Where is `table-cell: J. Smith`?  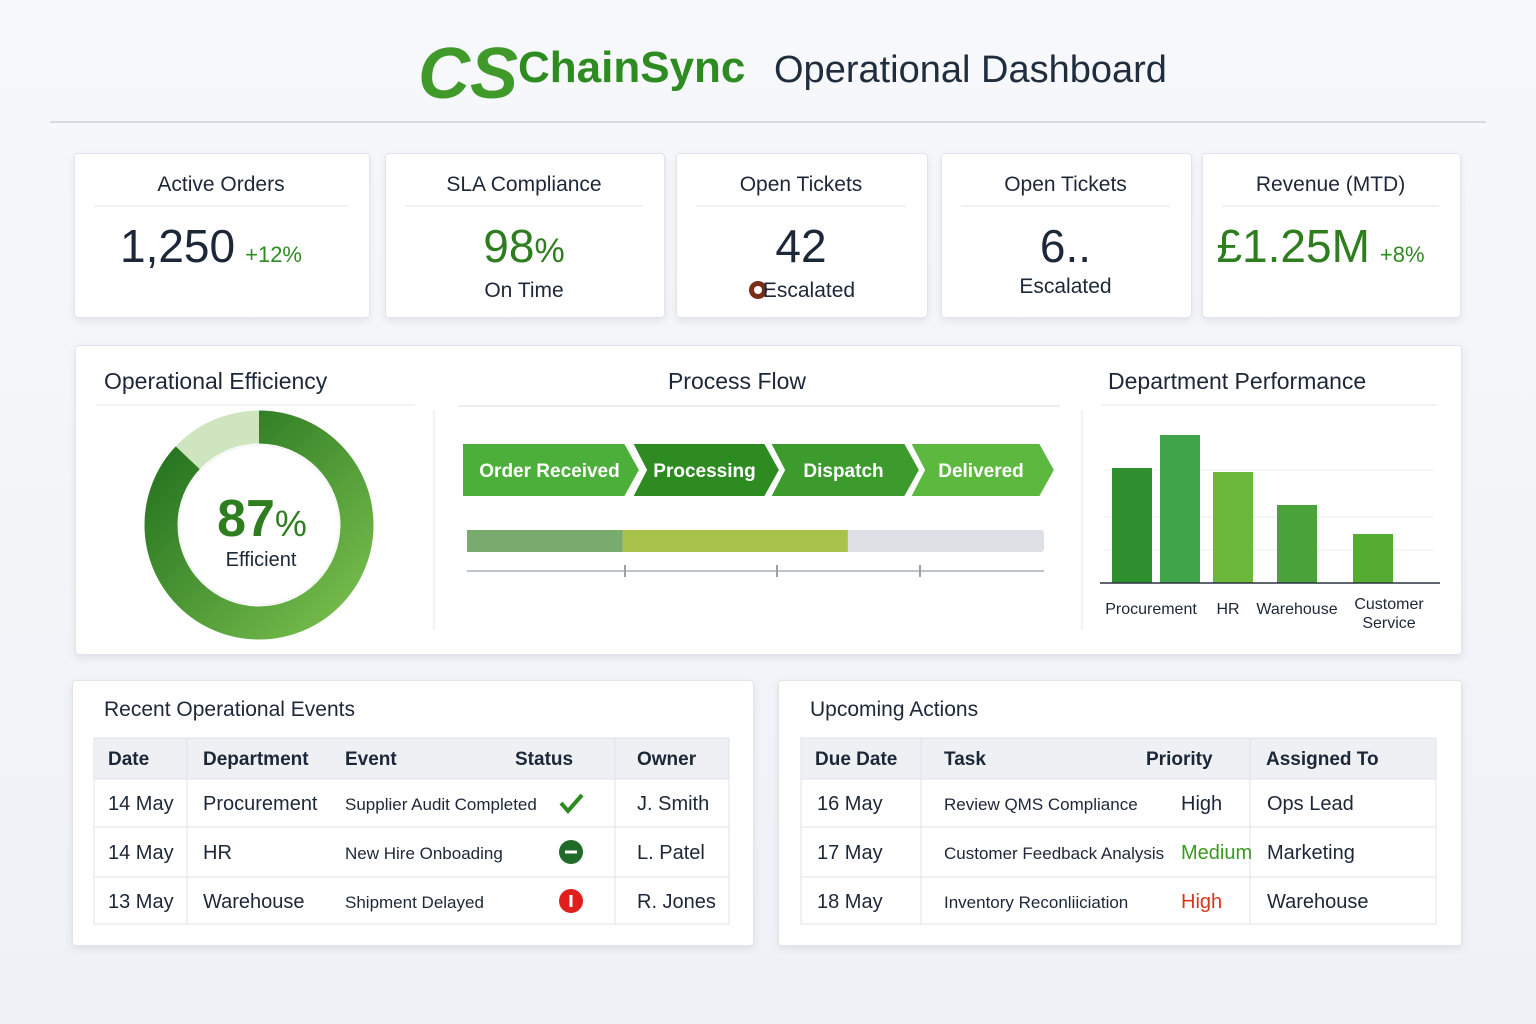
table-cell: J. Smith is located at coordinates (673, 804).